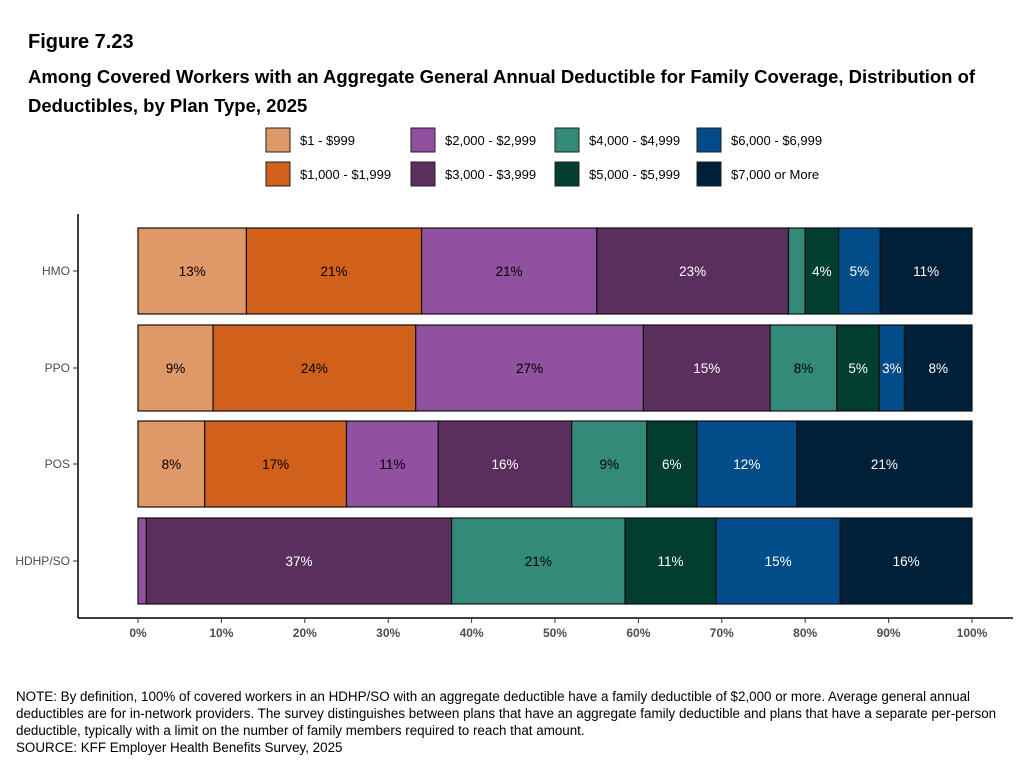  What do you see at coordinates (57, 464) in the screenshot?
I see `y-tick-label: POS` at bounding box center [57, 464].